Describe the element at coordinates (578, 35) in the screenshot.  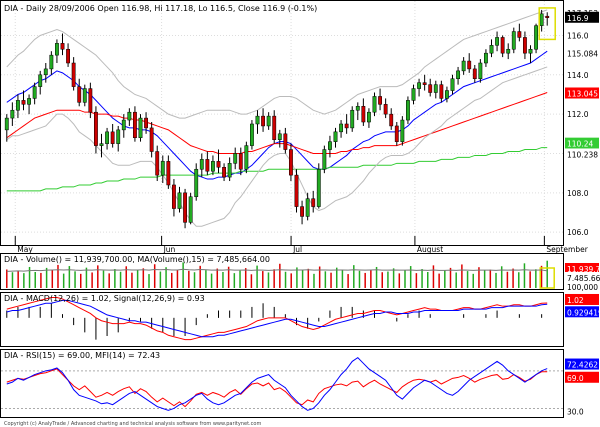
I see `price-tick-label: 116.0` at that location.